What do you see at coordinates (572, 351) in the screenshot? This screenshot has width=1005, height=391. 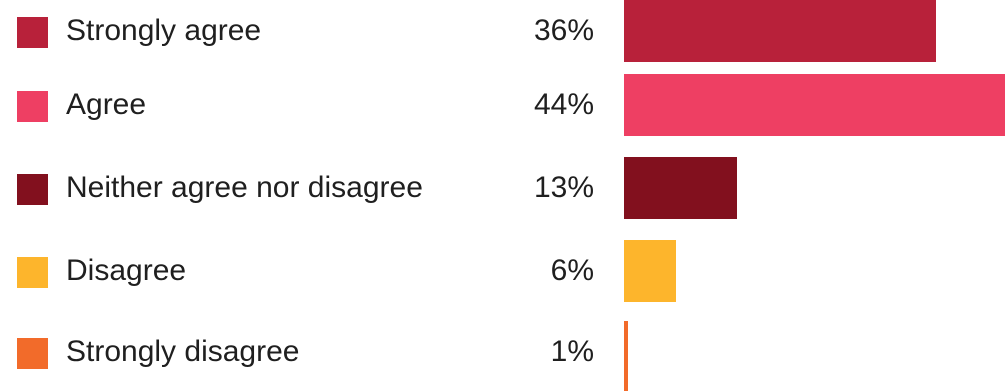 I see `value-label: 1%` at bounding box center [572, 351].